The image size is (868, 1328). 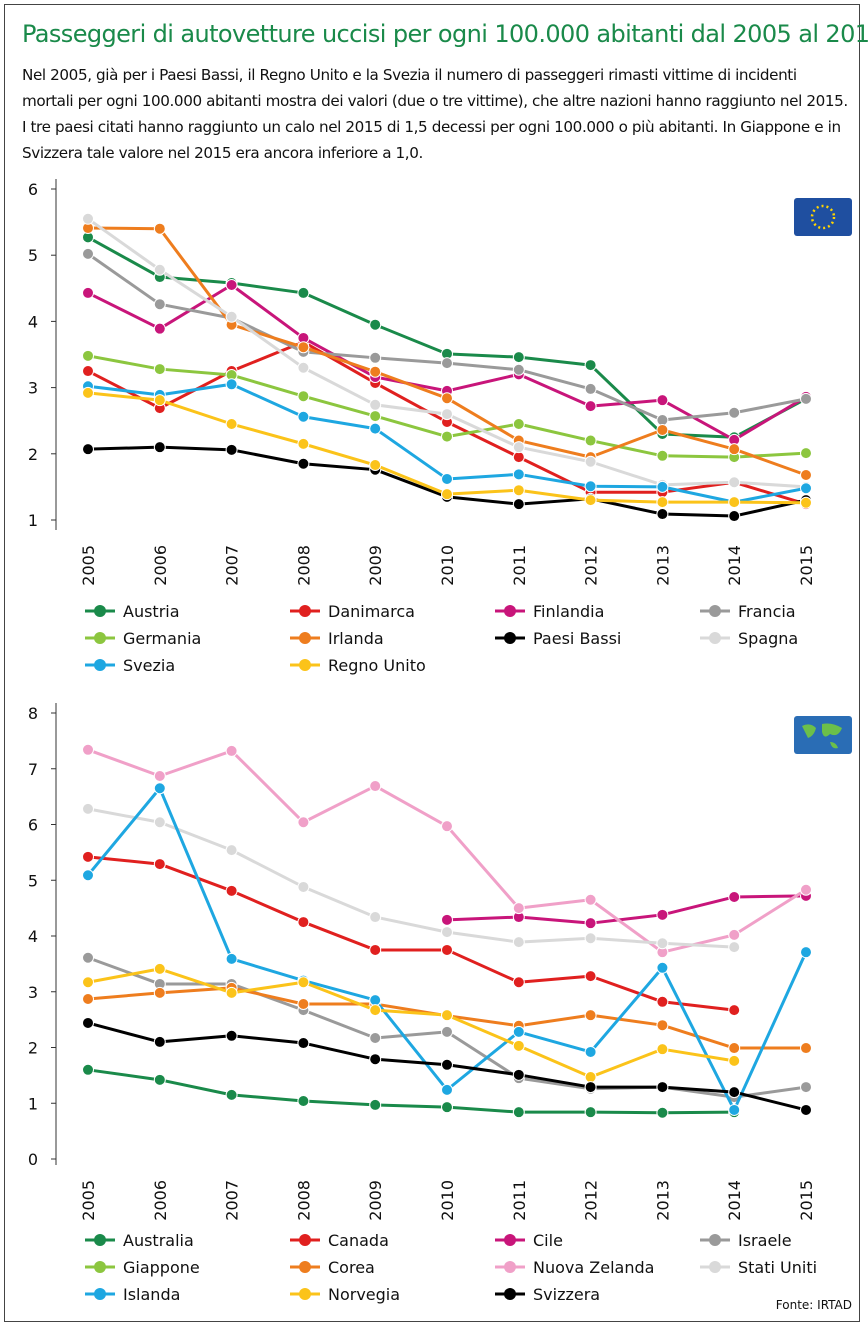 I want to click on legend-label: Cile, so click(x=548, y=1240).